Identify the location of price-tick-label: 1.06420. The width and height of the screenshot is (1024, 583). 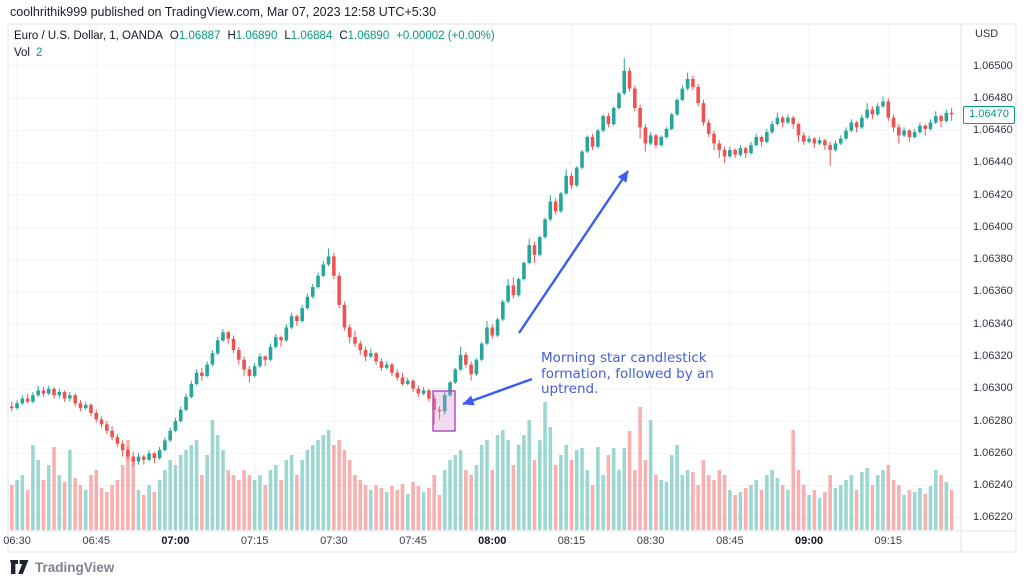
(993, 194).